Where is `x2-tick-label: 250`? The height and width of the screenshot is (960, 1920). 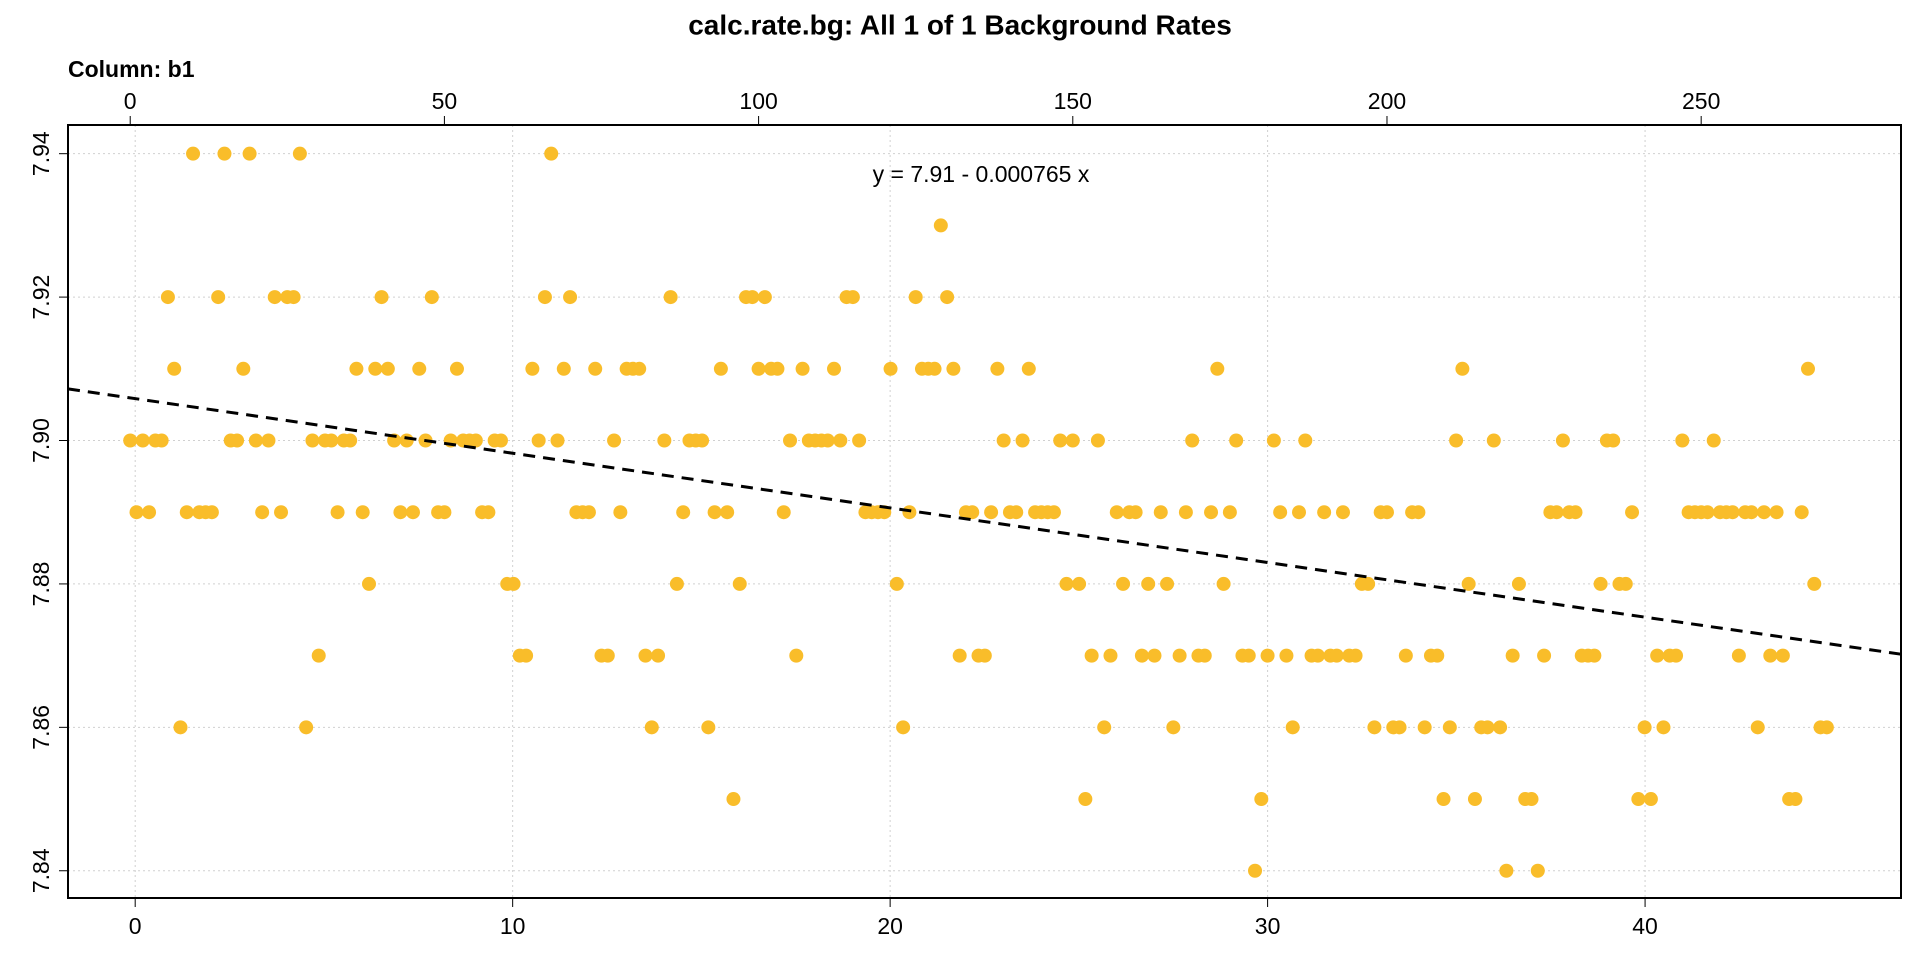
x2-tick-label: 250 is located at coordinates (1701, 101).